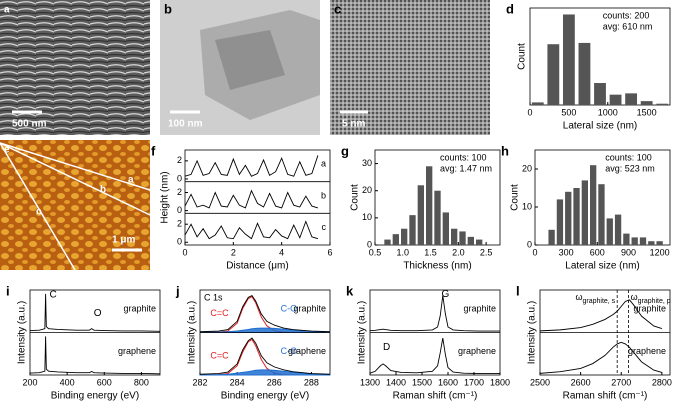  I want to click on x-tick-label: 1600, so click(448, 382).